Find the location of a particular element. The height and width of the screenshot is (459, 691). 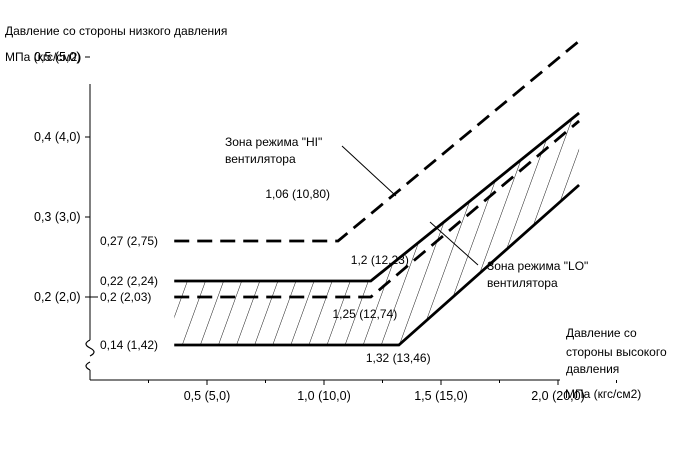

axis-break-mark is located at coordinates (90, 348).